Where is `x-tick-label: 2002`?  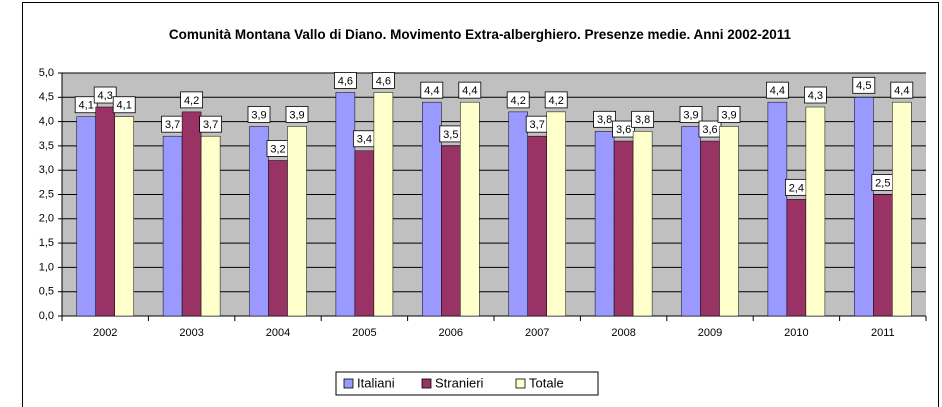
x-tick-label: 2002 is located at coordinates (105, 333).